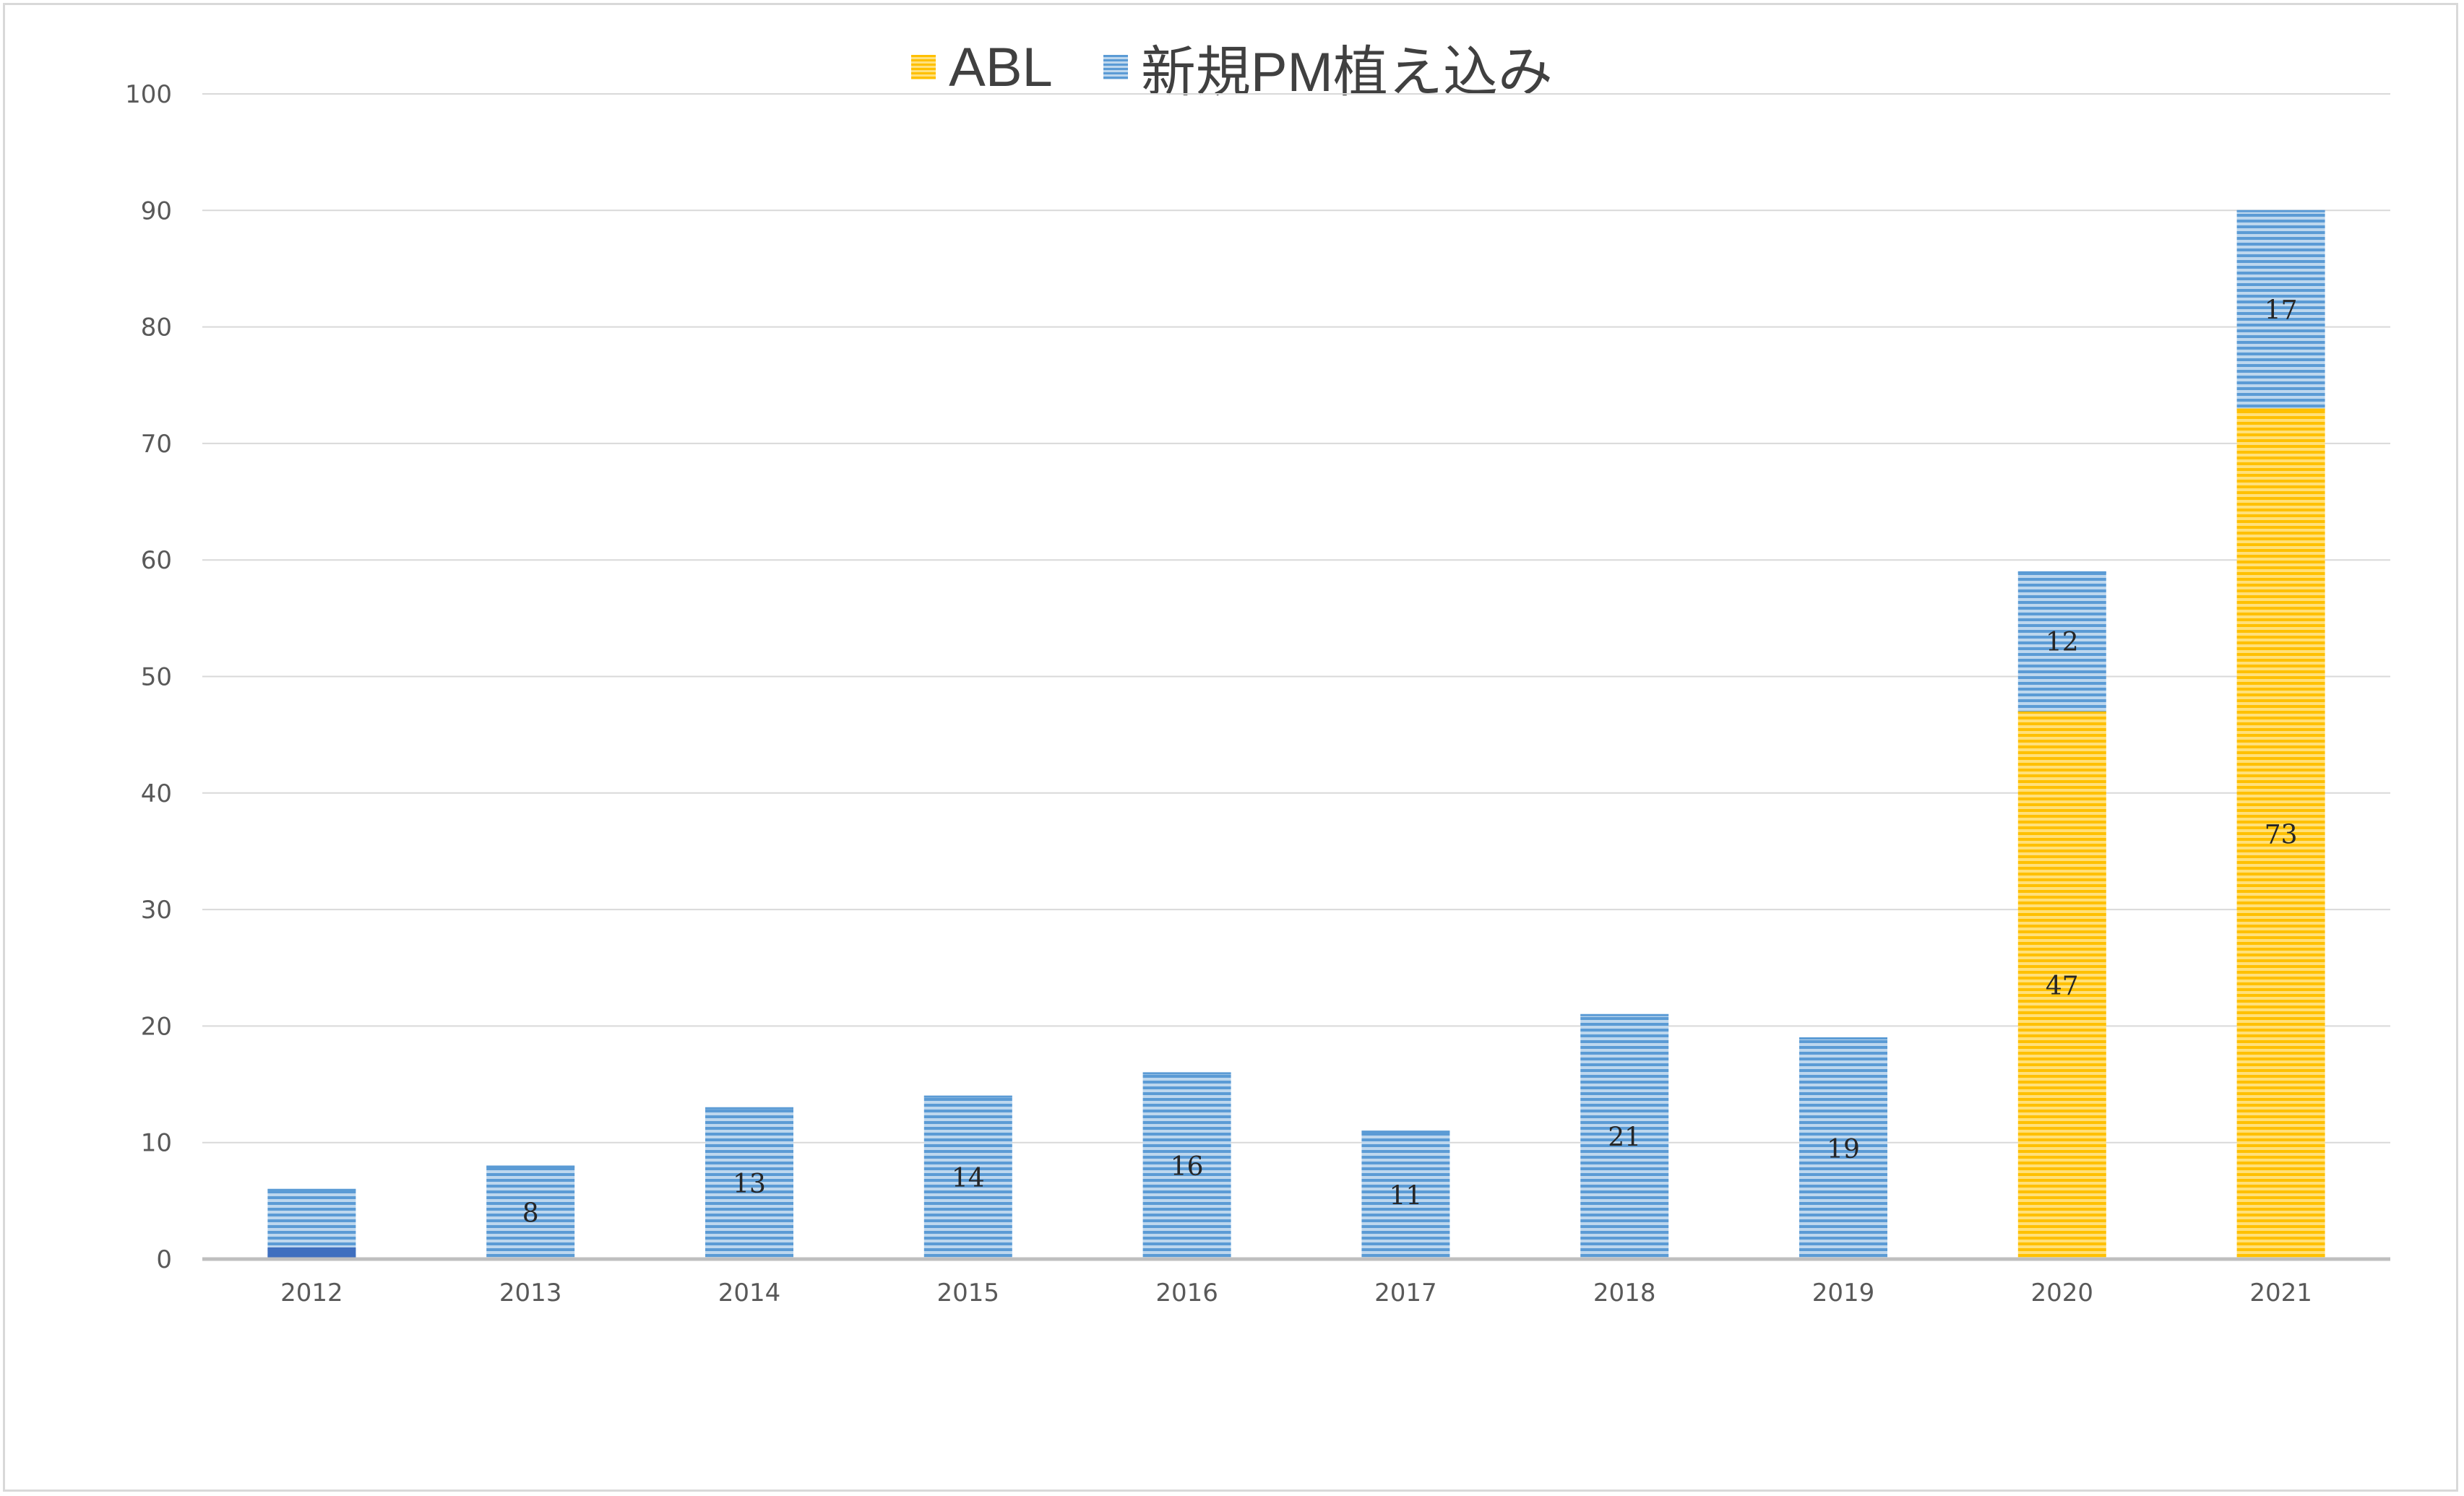 This screenshot has height=1496, width=2464. What do you see at coordinates (2062, 1293) in the screenshot?
I see `x-tick-label: 2020` at bounding box center [2062, 1293].